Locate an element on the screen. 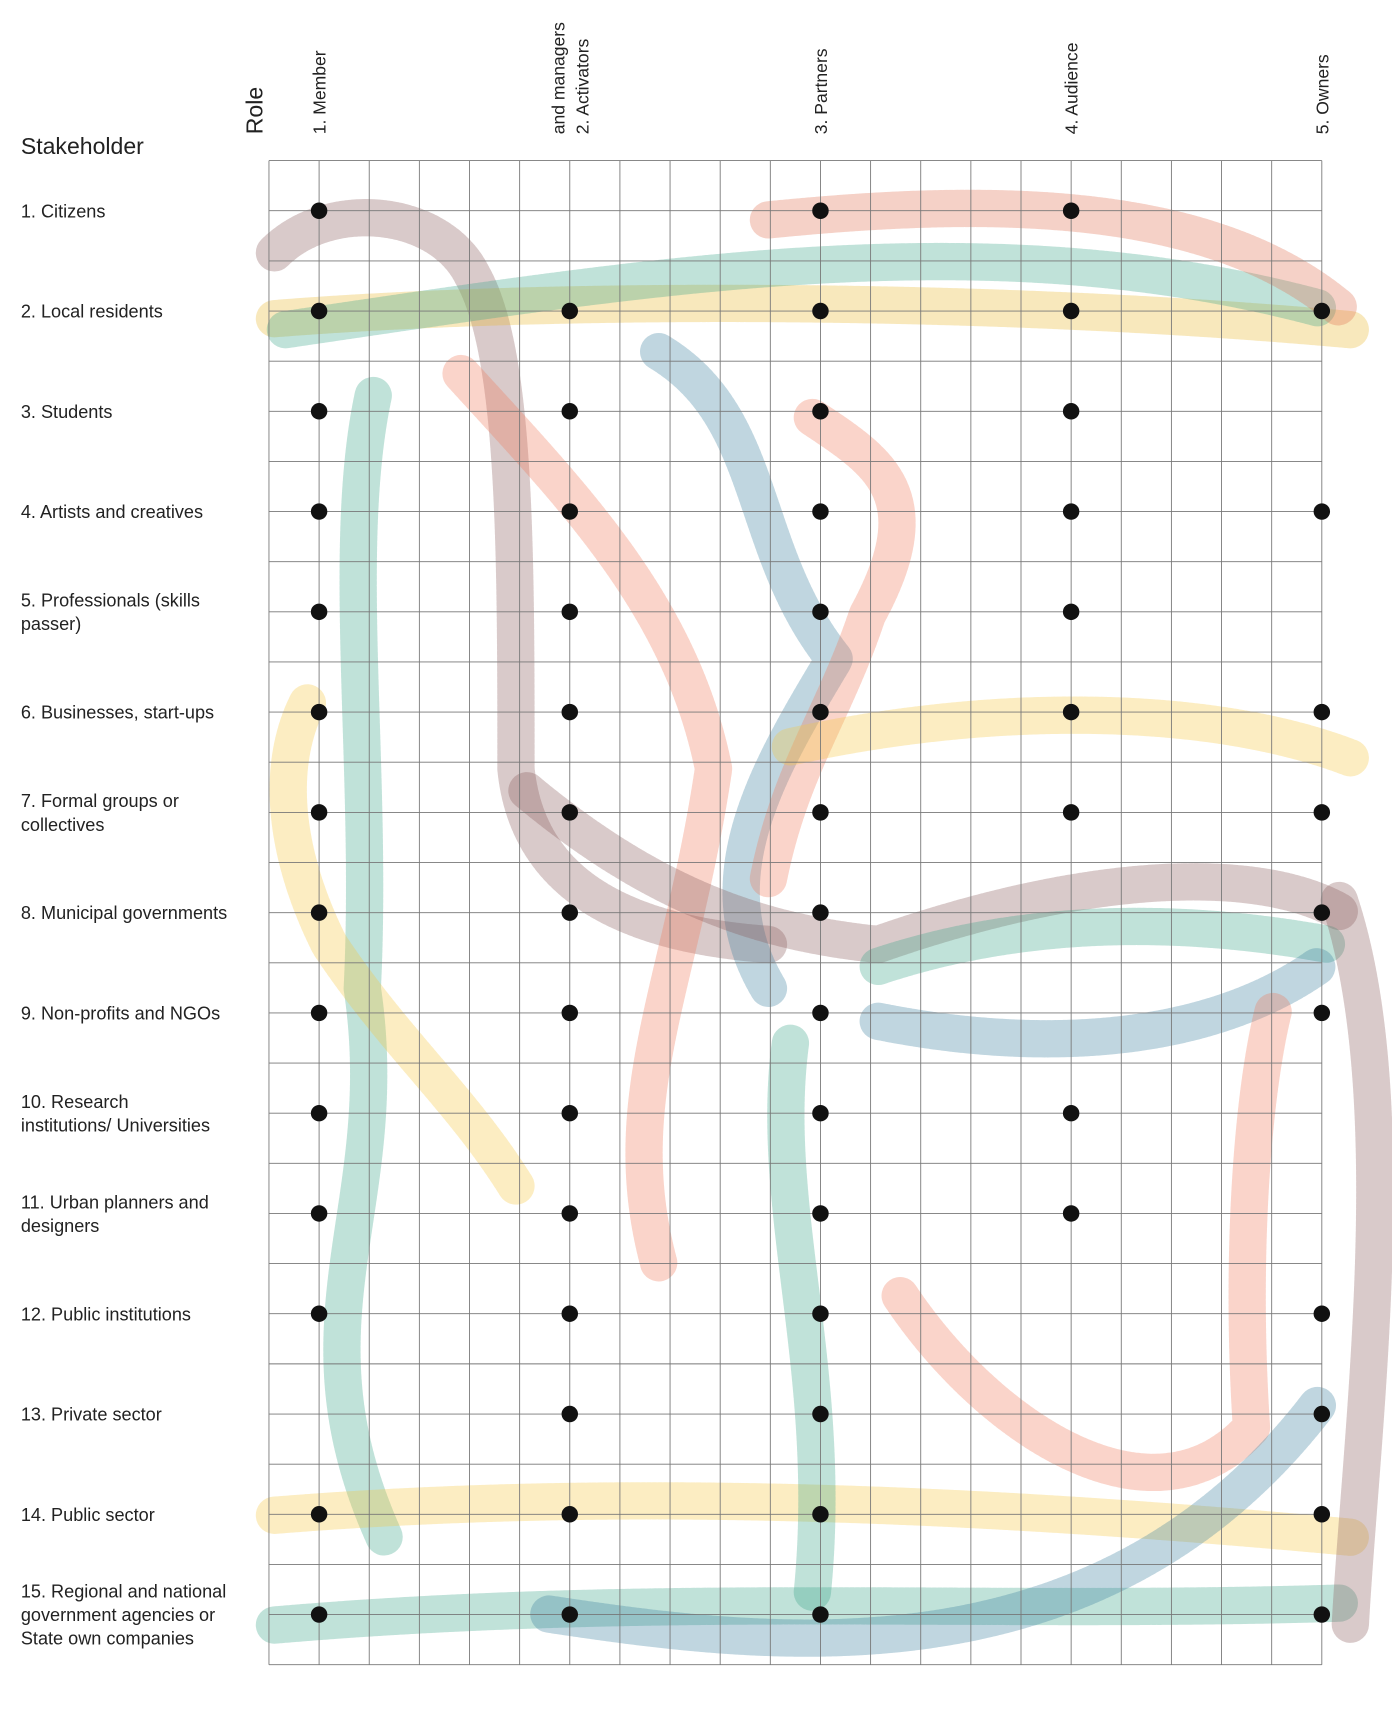  role-label: 3. Partners is located at coordinates (821, 91).